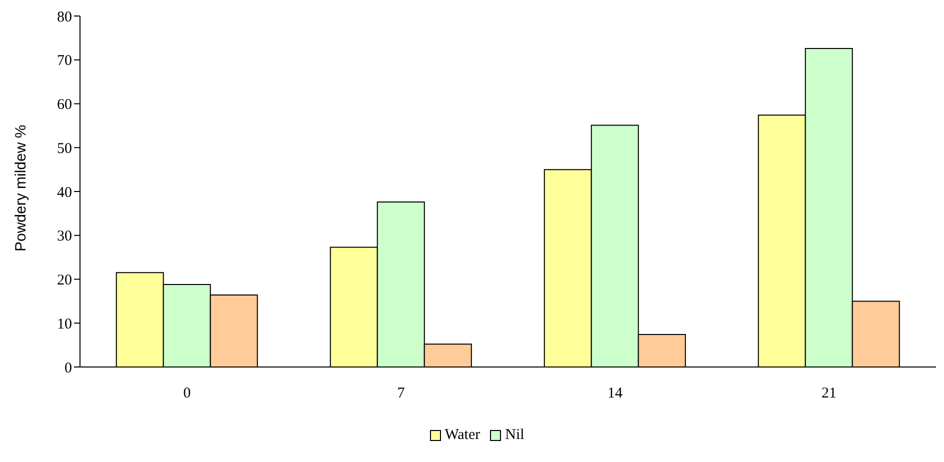 Image resolution: width=944 pixels, height=462 pixels. What do you see at coordinates (64, 17) in the screenshot?
I see `y-tick-label: 80` at bounding box center [64, 17].